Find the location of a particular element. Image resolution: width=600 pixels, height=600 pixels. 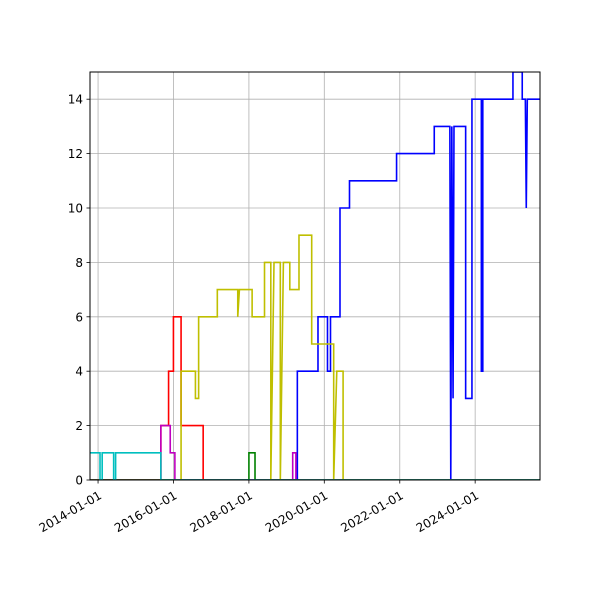

y-tick-label: 10 is located at coordinates (75, 209).